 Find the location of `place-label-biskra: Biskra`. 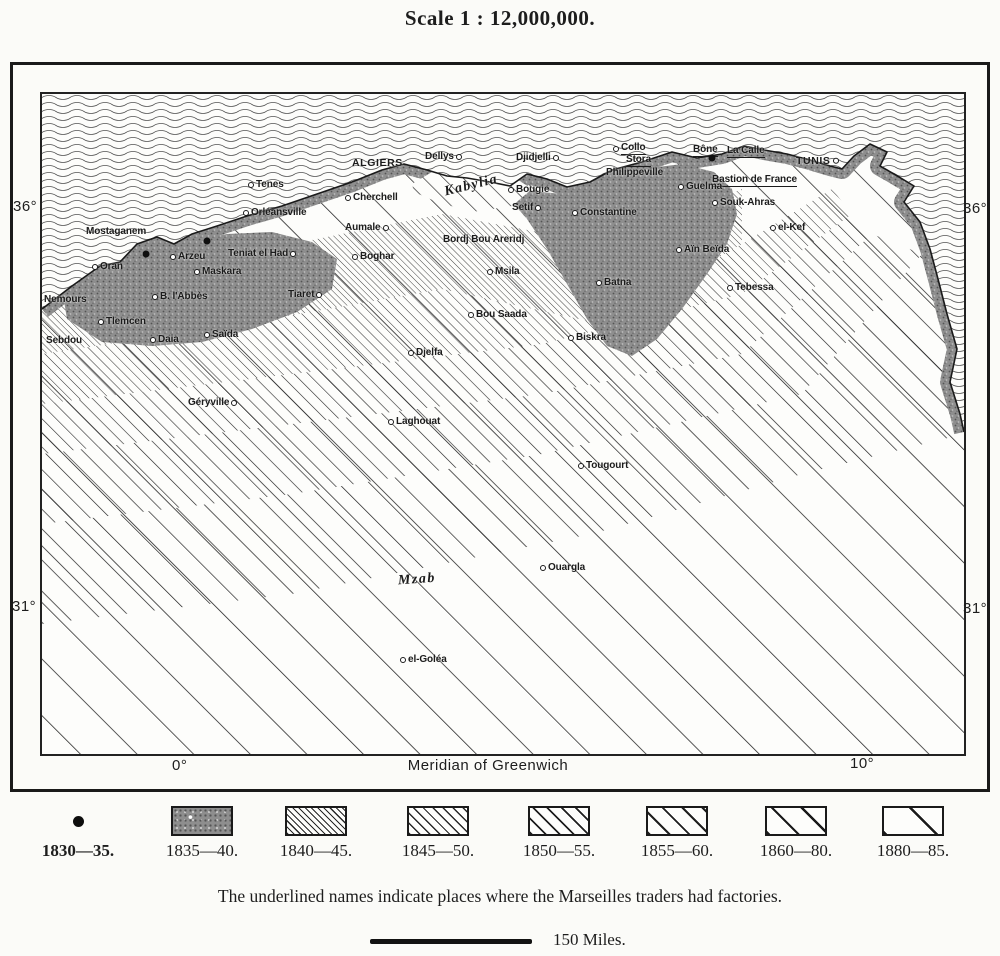

place-label-biskra: Biskra is located at coordinates (587, 338).